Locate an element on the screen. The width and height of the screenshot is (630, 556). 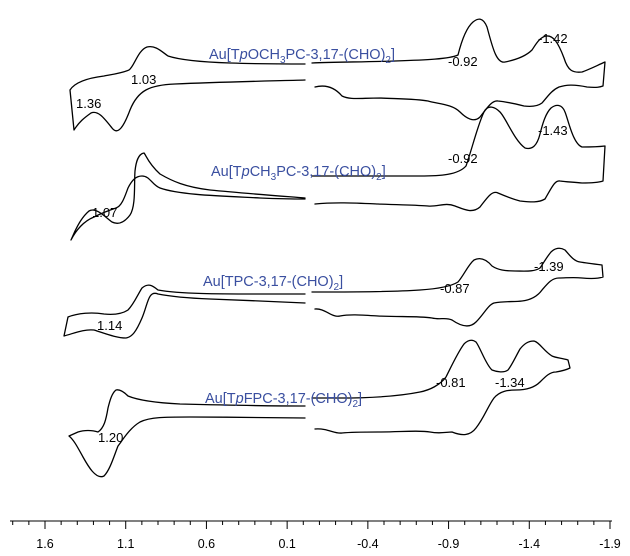
peak-label: 1.07 is located at coordinates (104, 212).